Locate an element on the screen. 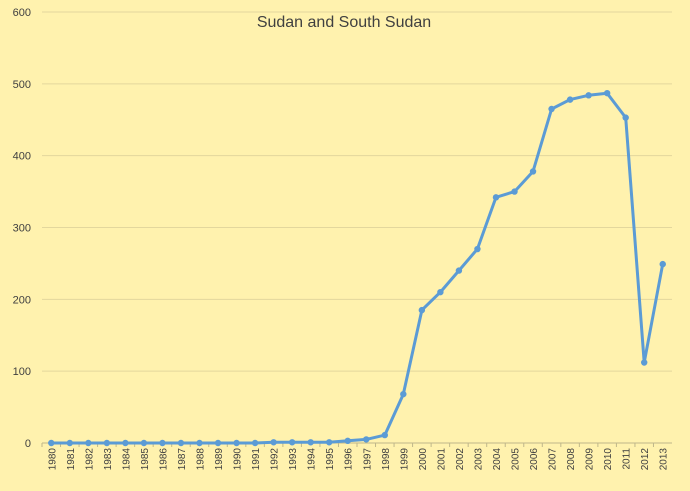 The height and width of the screenshot is (491, 690). x-tick-label: 2003 is located at coordinates (478, 459).